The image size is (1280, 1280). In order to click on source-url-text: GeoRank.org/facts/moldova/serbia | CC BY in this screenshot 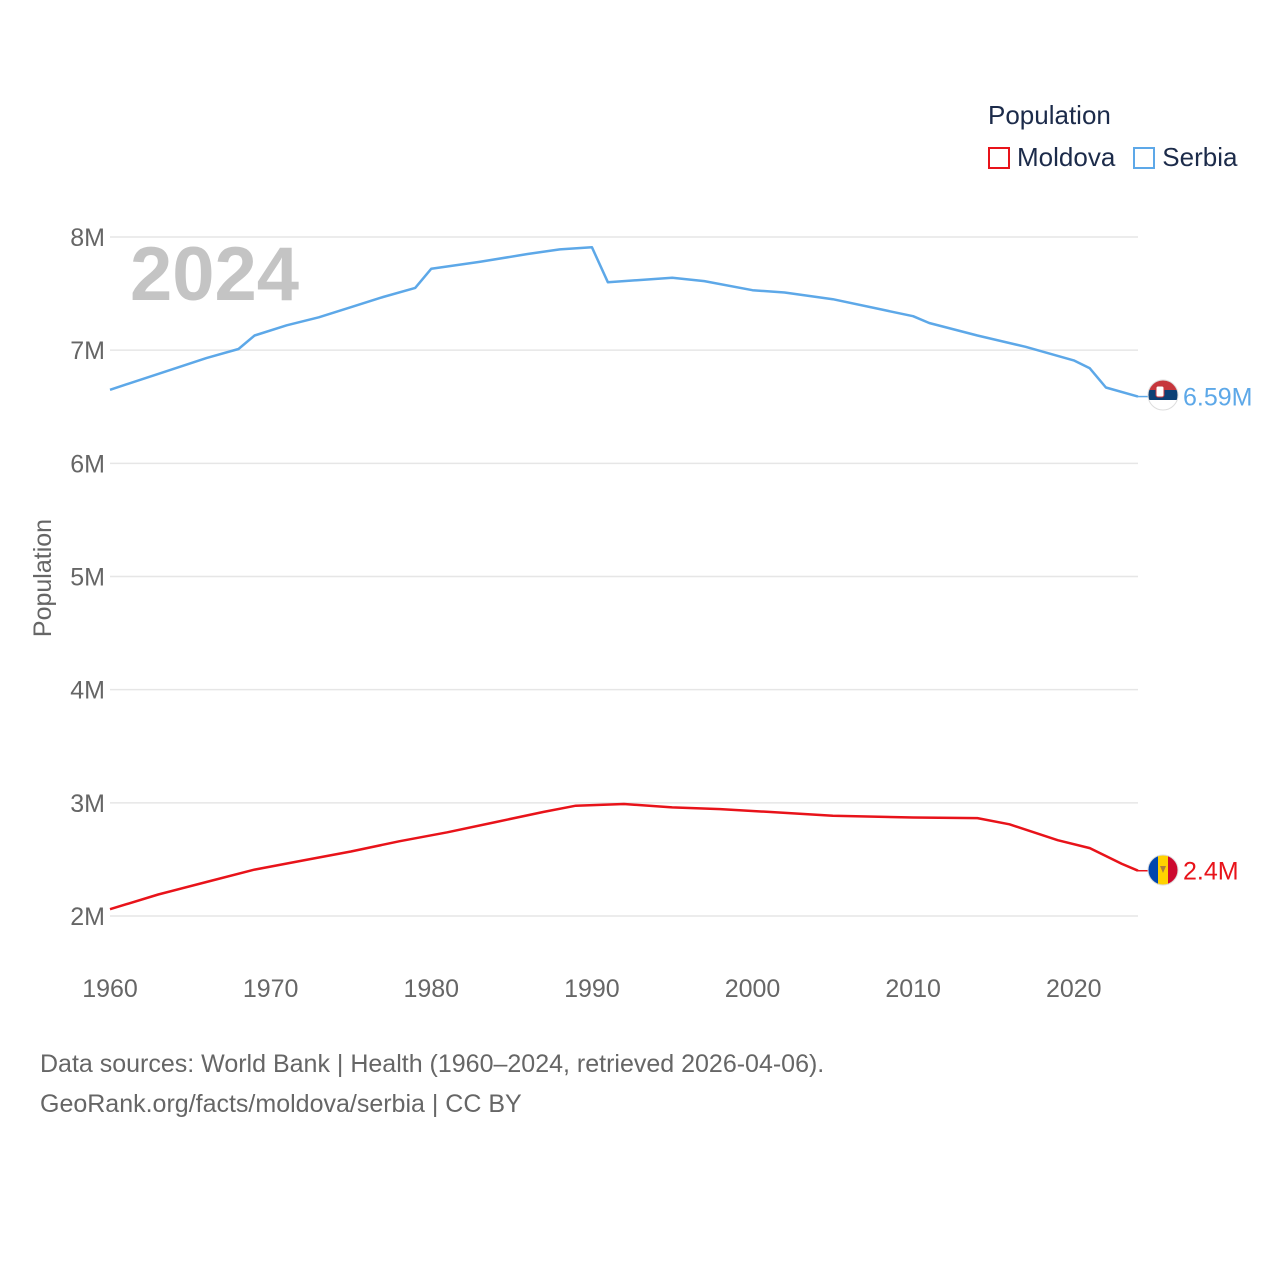, I will do `click(281, 1104)`.